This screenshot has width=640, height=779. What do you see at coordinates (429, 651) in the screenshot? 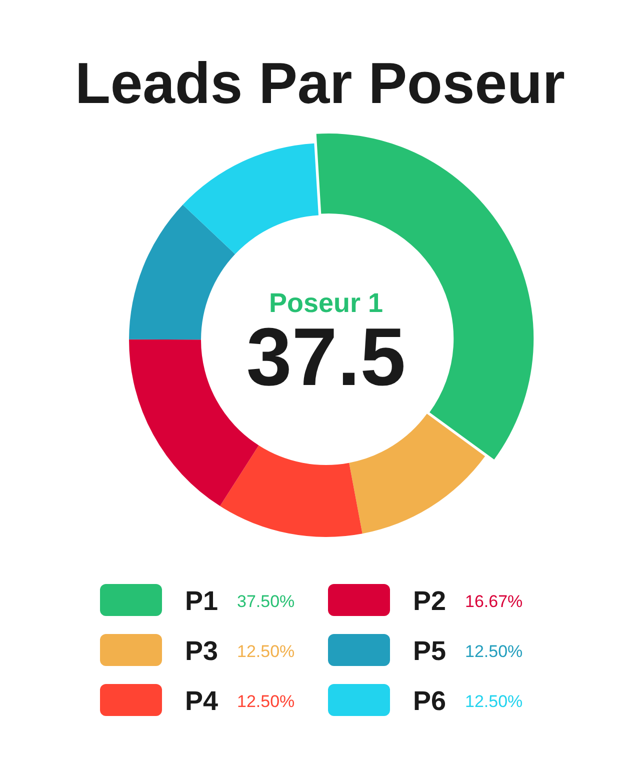
I see `legend-label: P5` at bounding box center [429, 651].